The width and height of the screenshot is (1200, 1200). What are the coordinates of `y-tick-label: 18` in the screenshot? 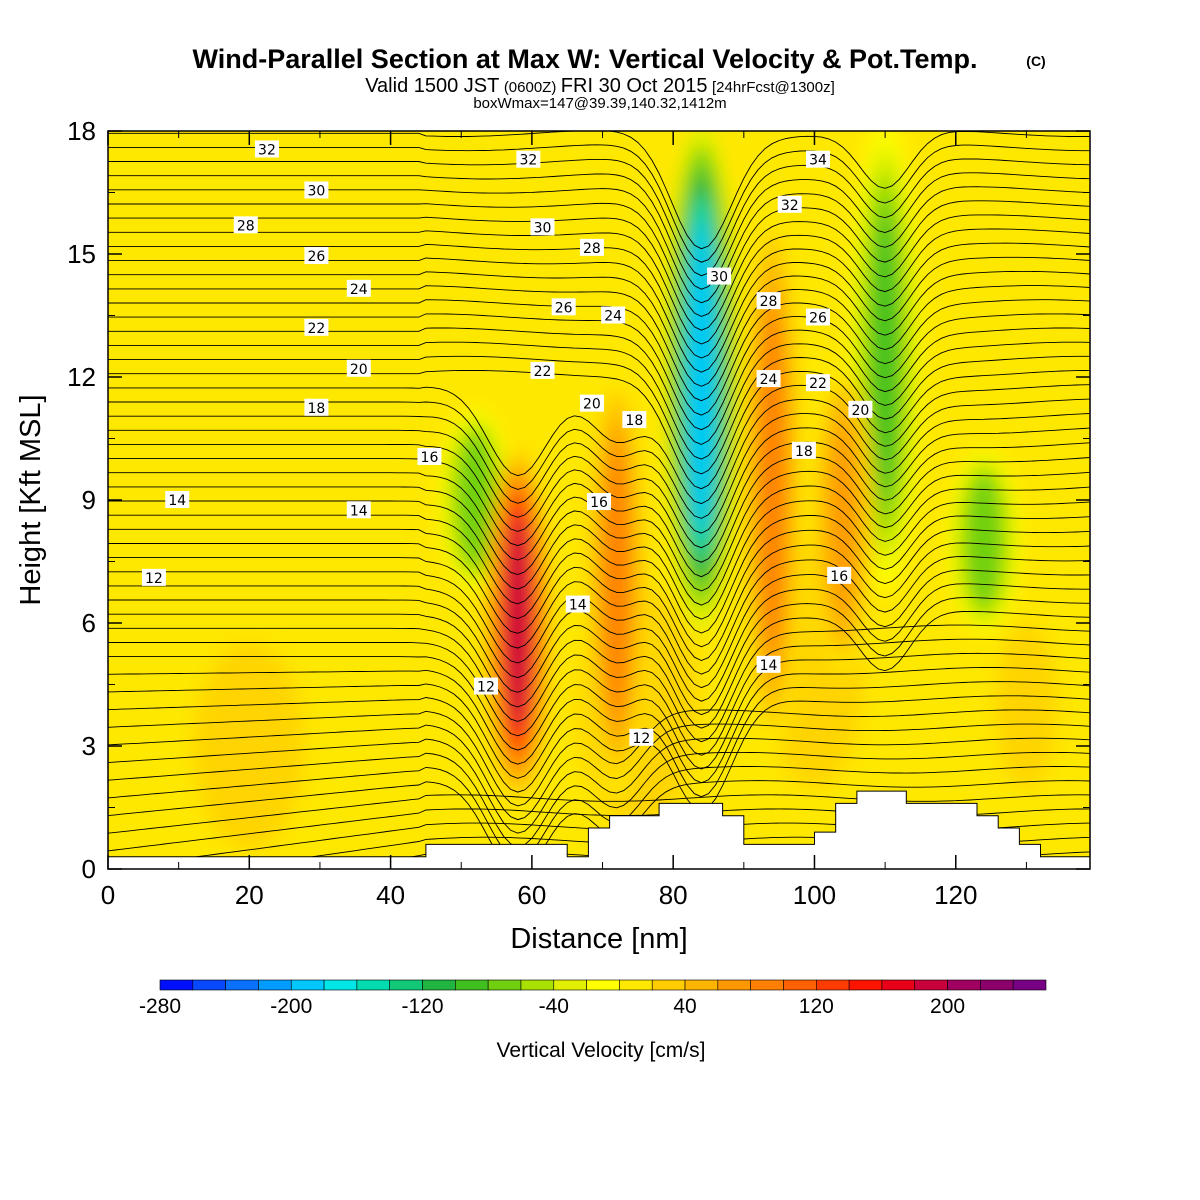 It's located at (81, 131).